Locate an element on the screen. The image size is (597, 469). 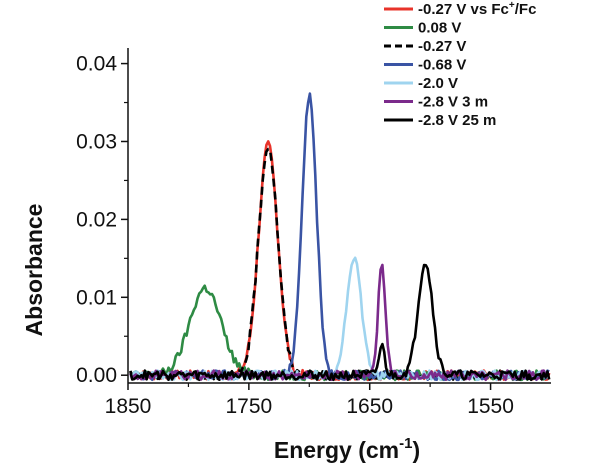
legend-label-text: -0.27 V vs Fc is located at coordinates (463, 9).